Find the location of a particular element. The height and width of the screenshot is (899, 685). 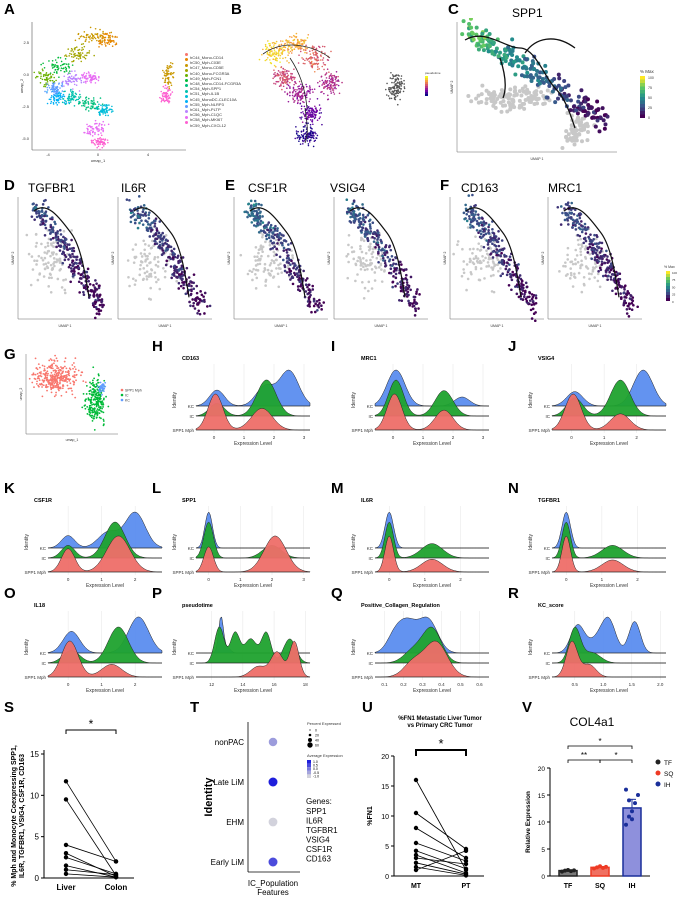

panel-d-left-trajectory is located at coordinates (61, 252).